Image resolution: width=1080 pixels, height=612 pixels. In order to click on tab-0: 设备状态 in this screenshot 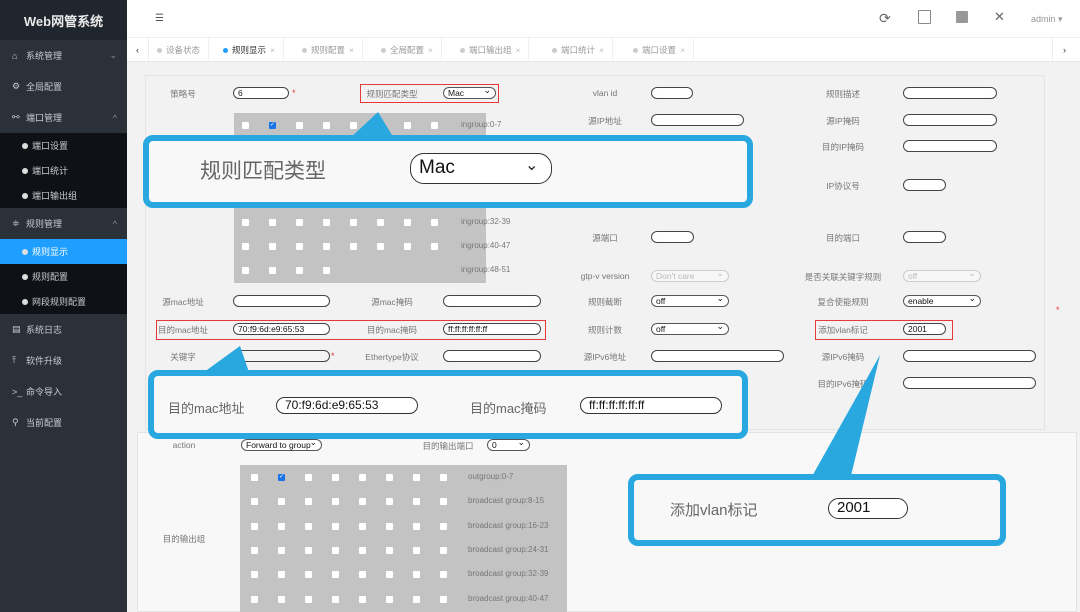, I will do `click(179, 50)`.